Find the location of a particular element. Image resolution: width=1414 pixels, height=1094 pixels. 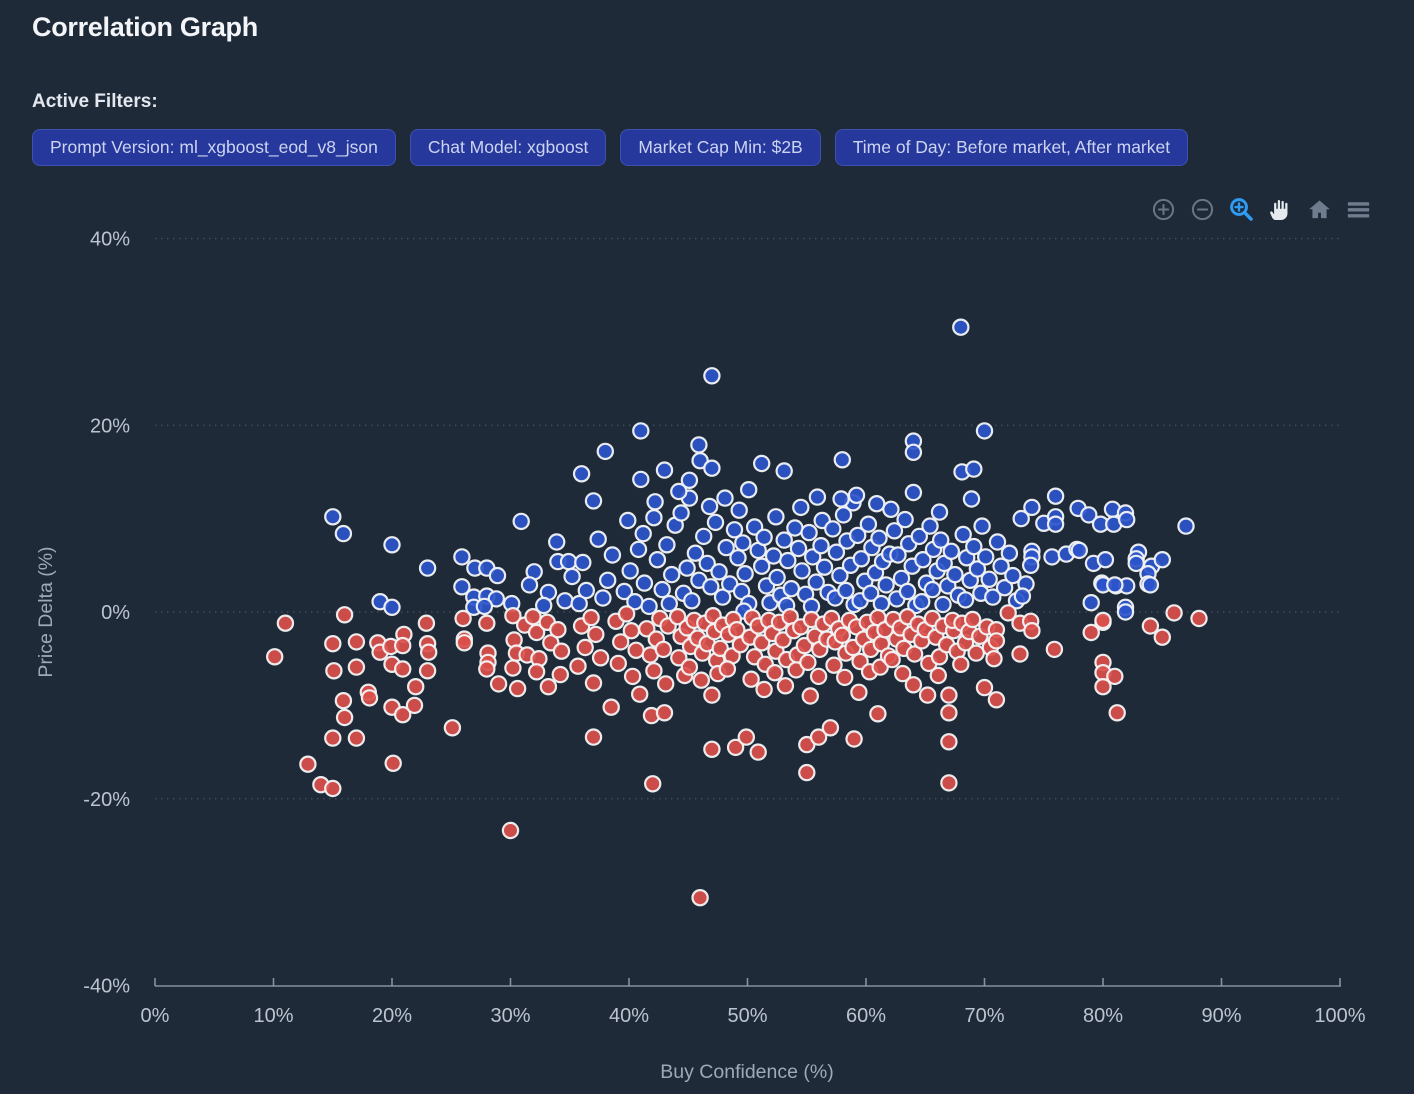

filter-chip: Market Cap Min: $2B is located at coordinates (720, 147).